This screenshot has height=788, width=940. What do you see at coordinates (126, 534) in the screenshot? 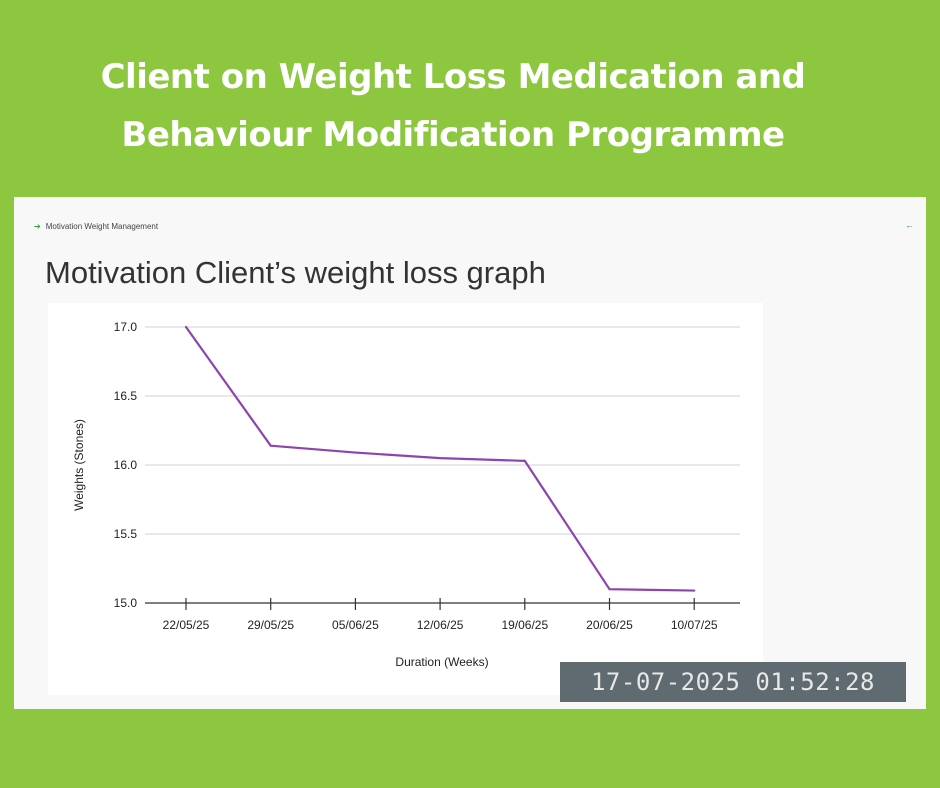
I see `y-tick-label: 15.5` at bounding box center [126, 534].